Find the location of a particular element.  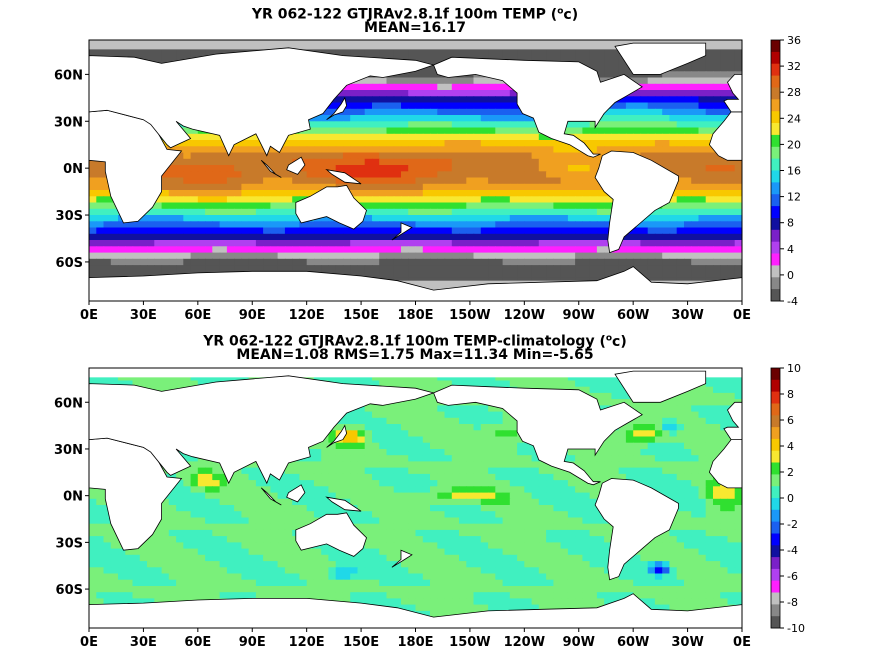

panel2-xtick-label: 120W is located at coordinates (524, 642).